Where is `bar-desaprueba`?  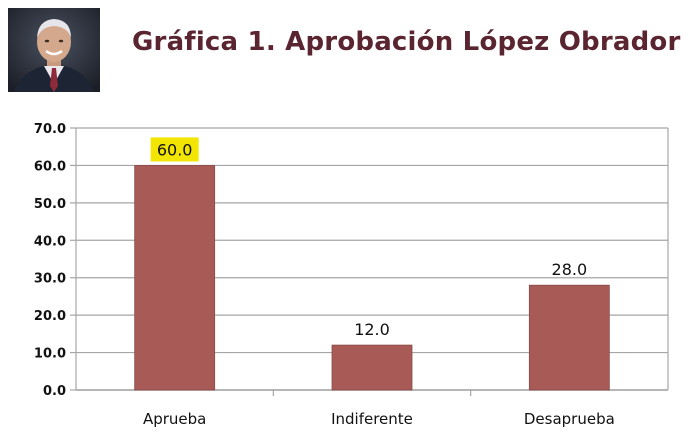 bar-desaprueba is located at coordinates (569, 337).